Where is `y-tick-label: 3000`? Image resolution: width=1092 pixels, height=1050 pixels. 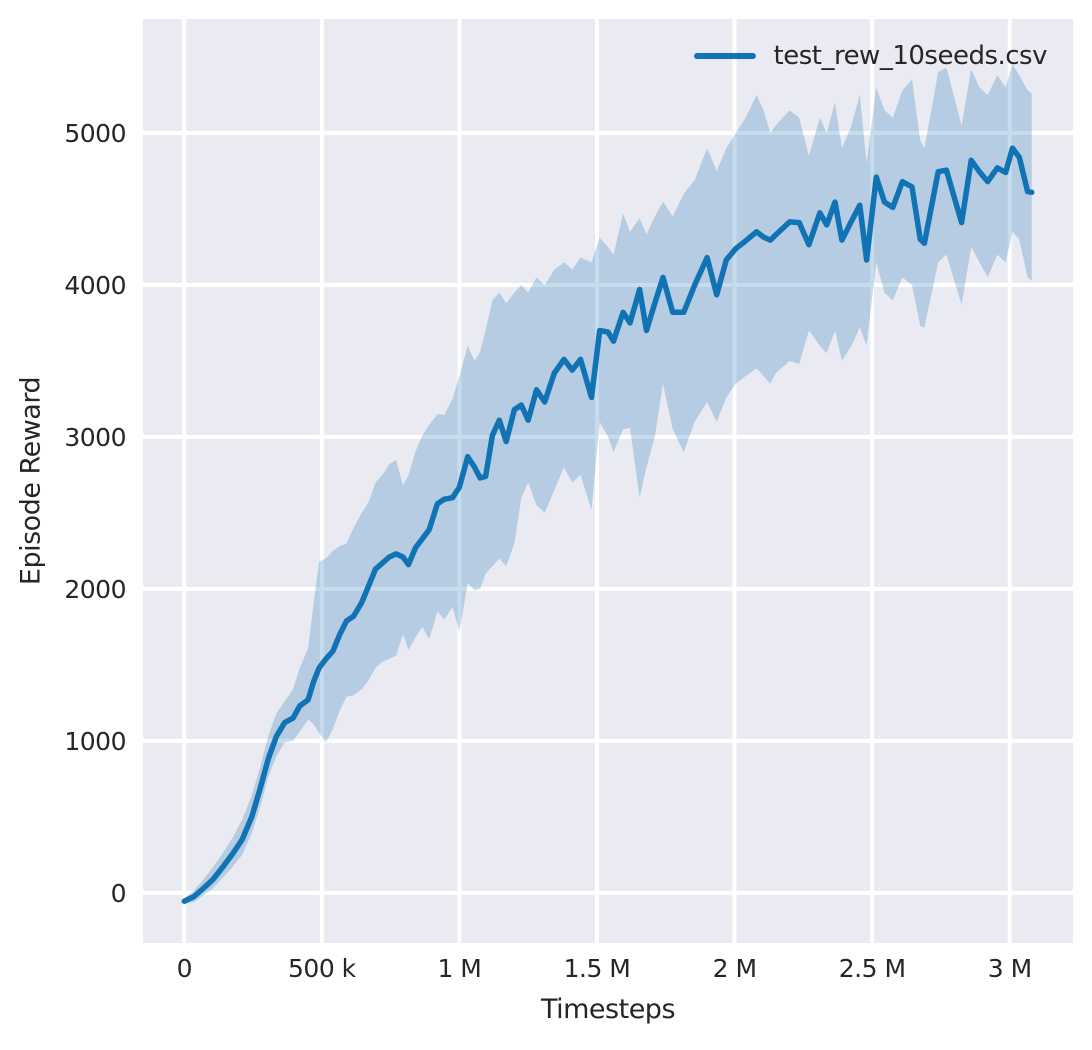 y-tick-label: 3000 is located at coordinates (95, 437).